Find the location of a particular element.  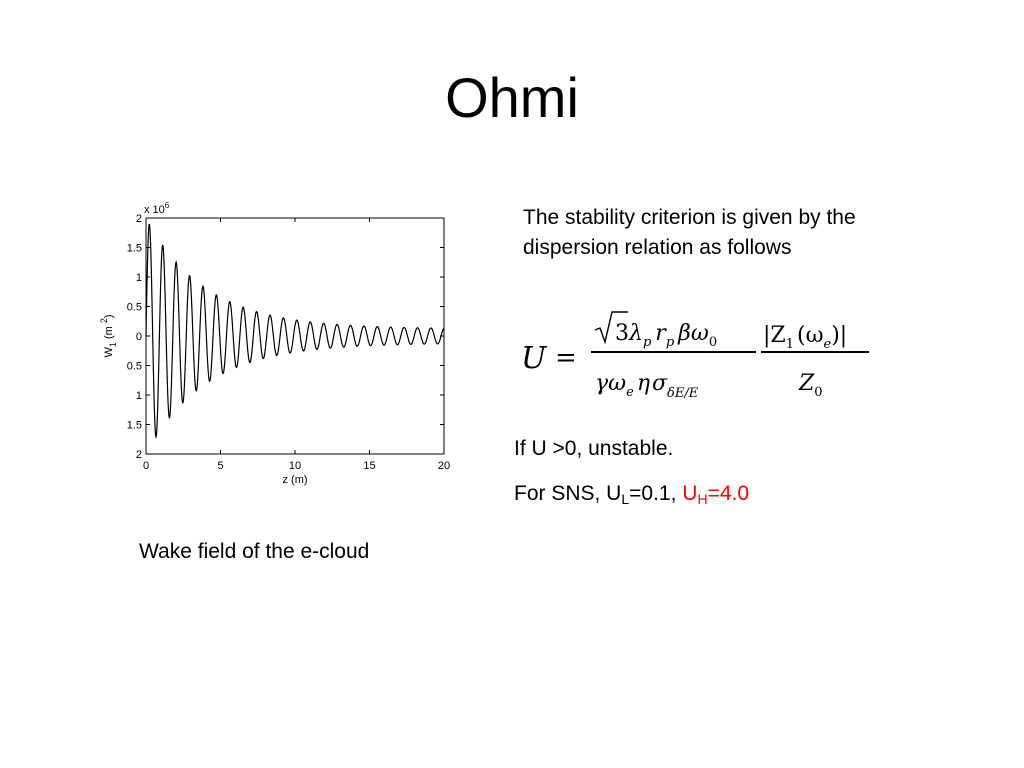

sqrt-argument: 3 is located at coordinates (622, 333).